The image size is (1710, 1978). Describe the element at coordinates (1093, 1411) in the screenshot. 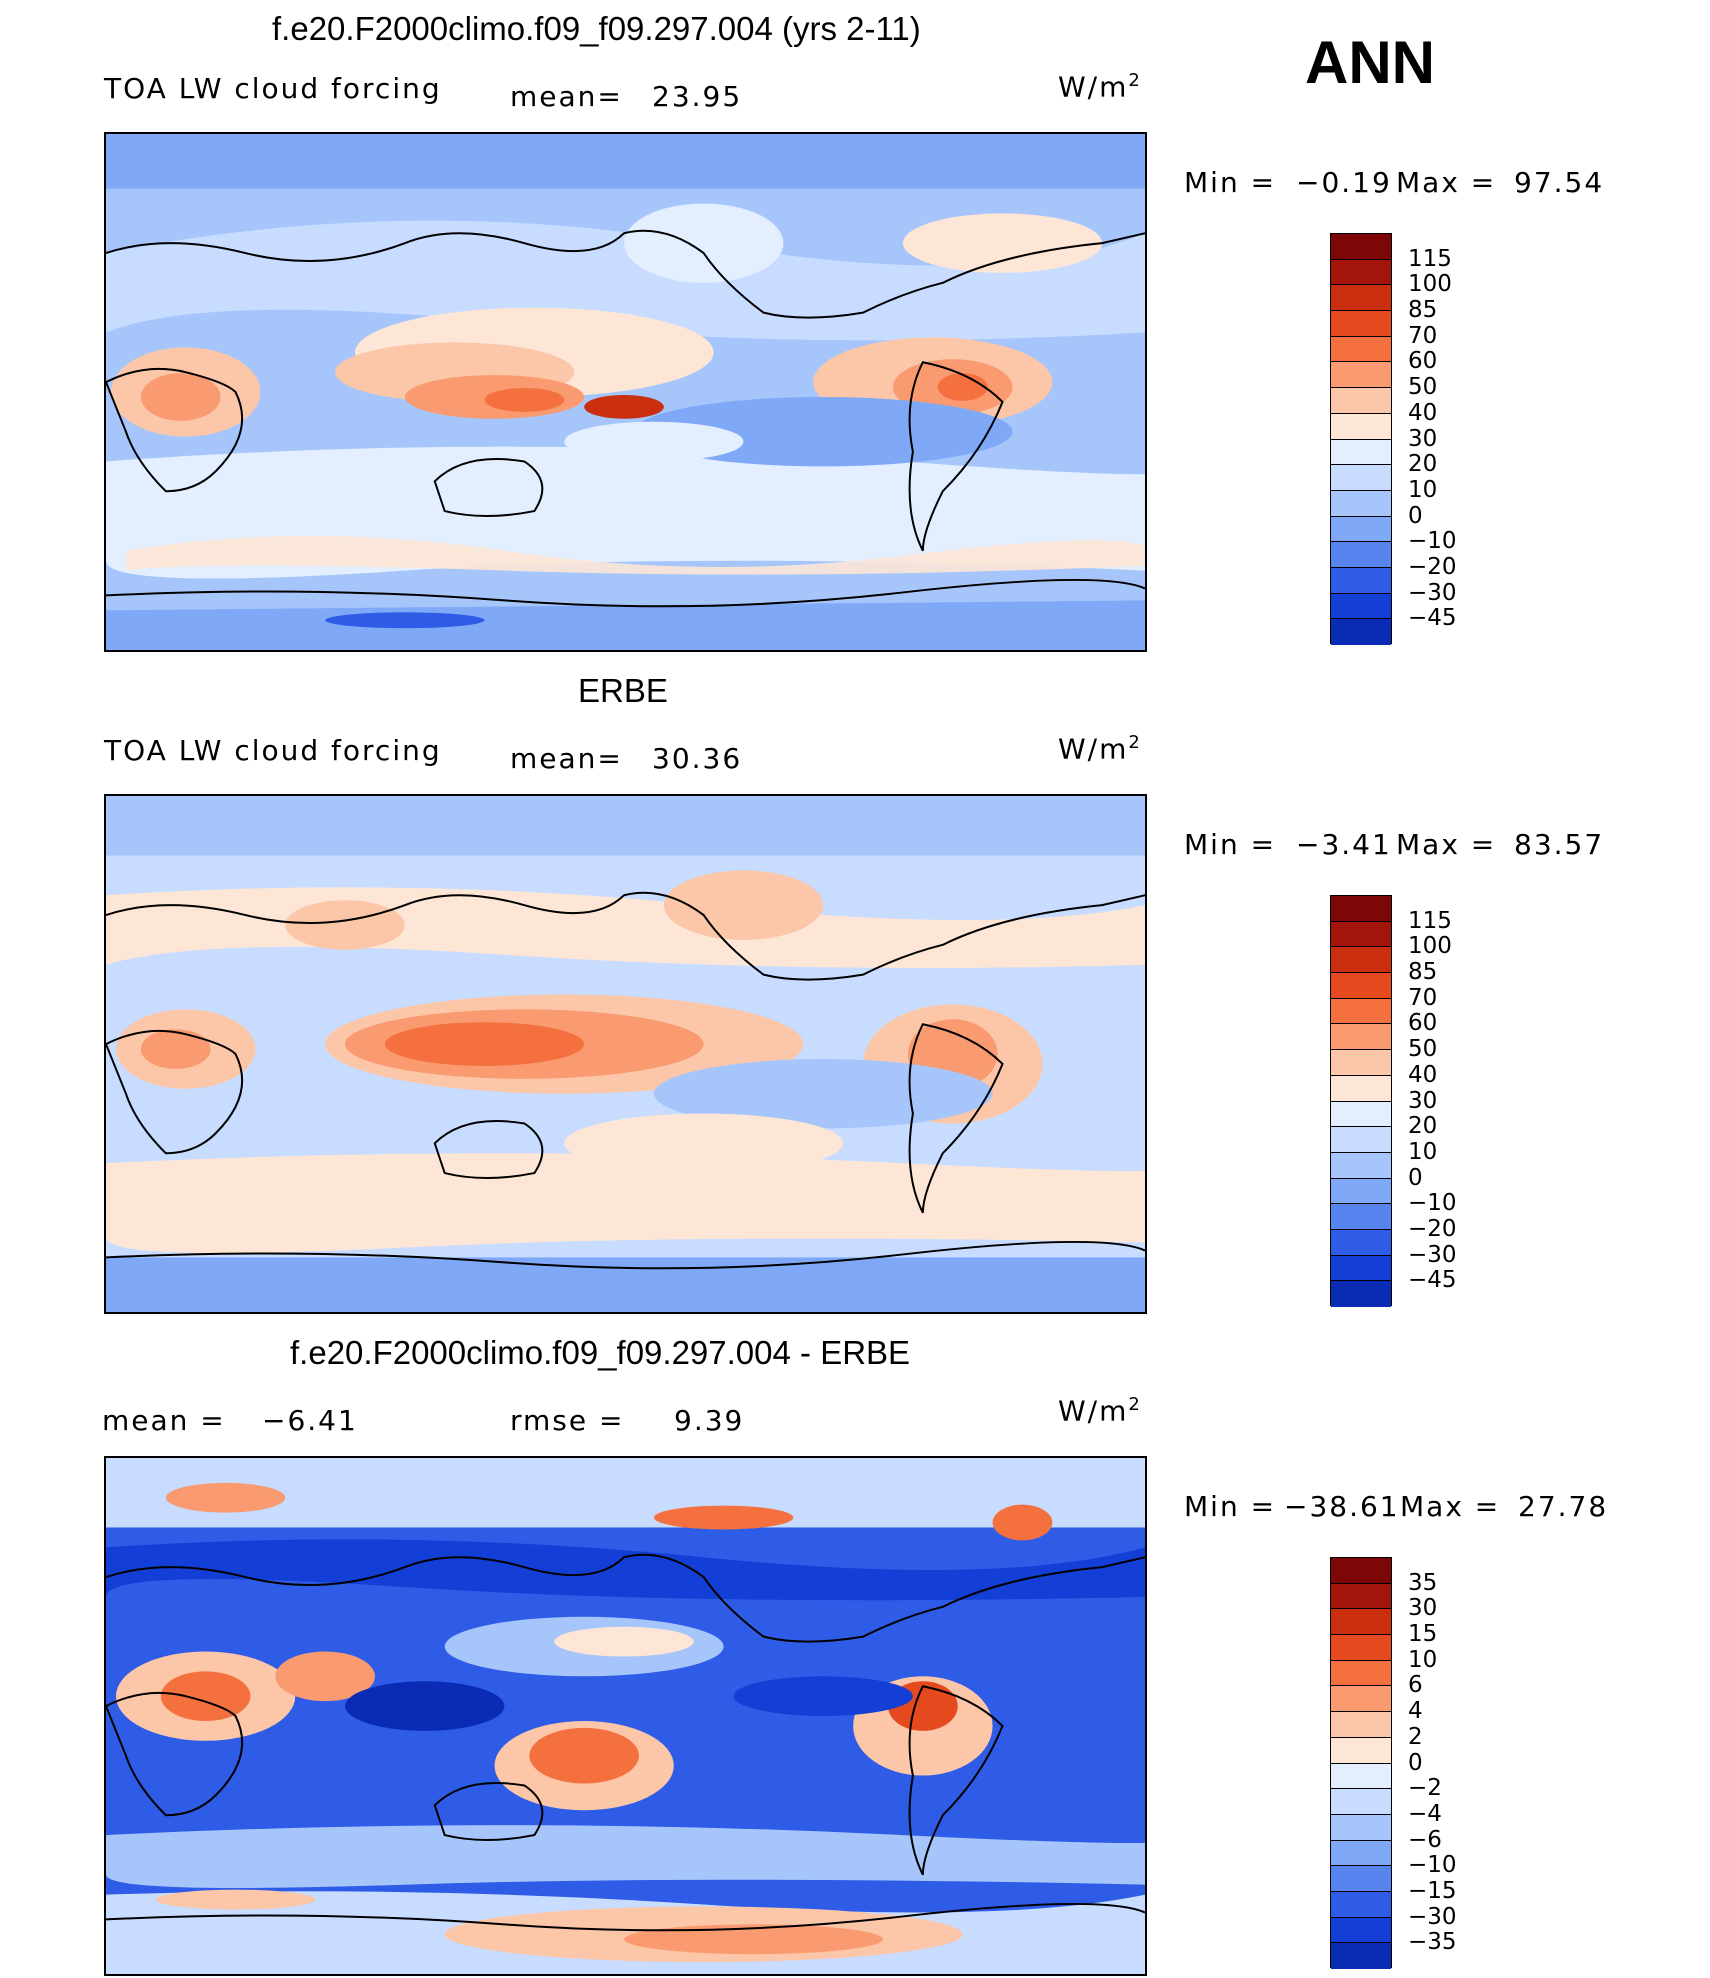

I see `panel3-units-base: W/m` at that location.